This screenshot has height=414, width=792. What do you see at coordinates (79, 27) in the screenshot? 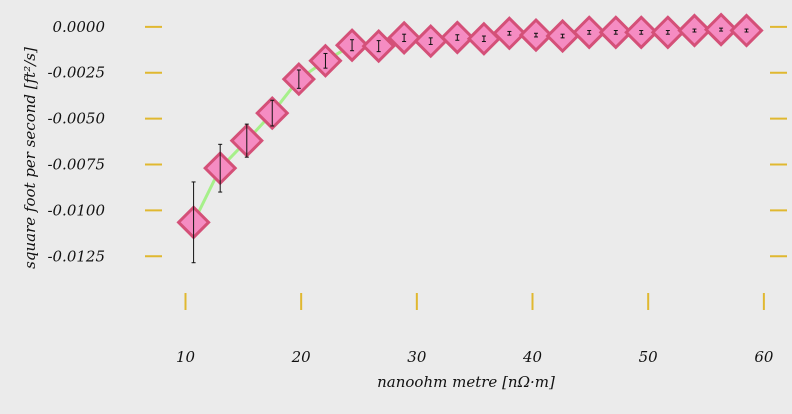
I see `y-tick-label: 0.0000` at bounding box center [79, 27].